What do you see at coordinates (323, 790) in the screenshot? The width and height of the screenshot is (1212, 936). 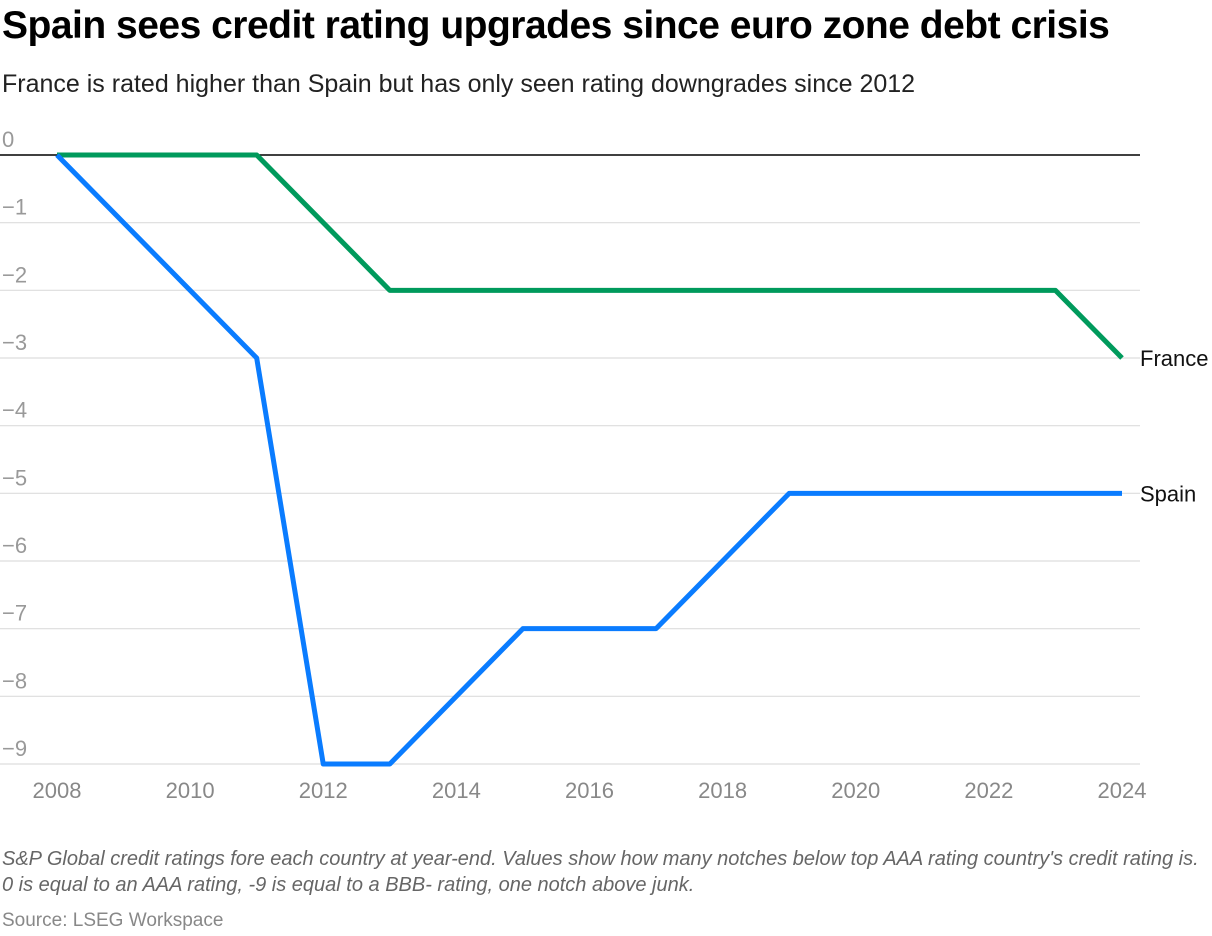 I see `x-tick-label: 2012` at bounding box center [323, 790].